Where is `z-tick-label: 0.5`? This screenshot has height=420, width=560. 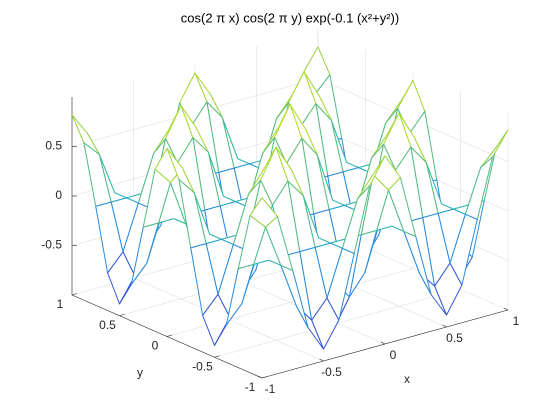
z-tick-label: 0.5 is located at coordinates (53, 146).